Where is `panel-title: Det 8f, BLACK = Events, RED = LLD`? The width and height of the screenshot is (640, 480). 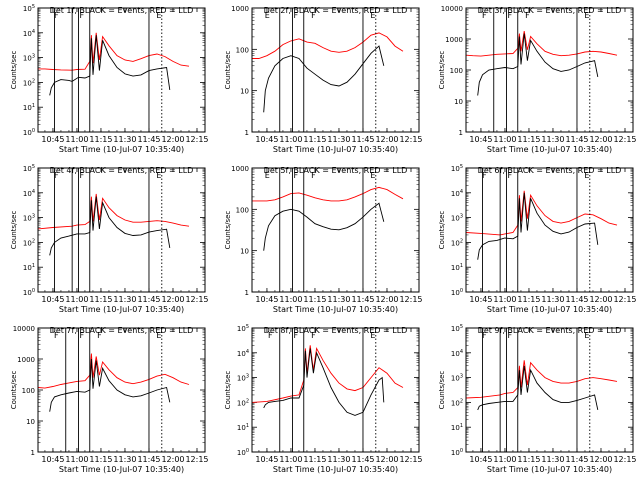 panel-title: Det 8f, BLACK = Events, RED = LLD is located at coordinates (336, 330).